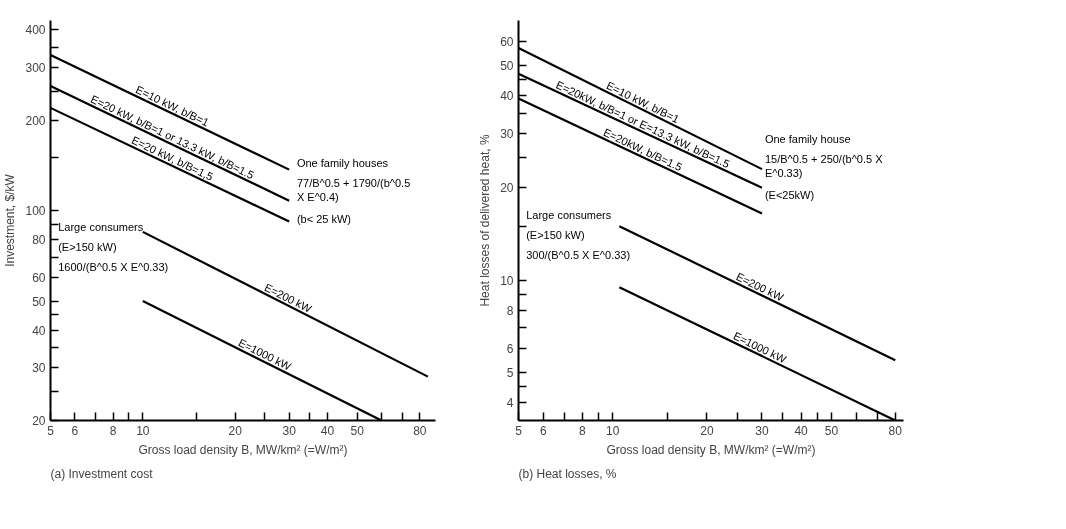  I want to click on annotation: (b< 25 kW), so click(324, 218).